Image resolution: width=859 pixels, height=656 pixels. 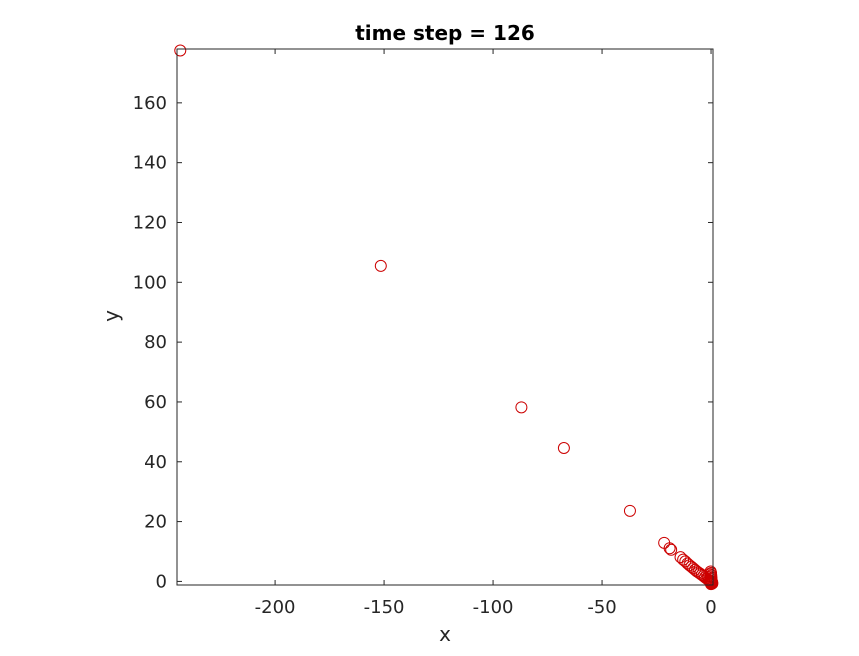 I want to click on x-axis-label: x, so click(x=445, y=634).